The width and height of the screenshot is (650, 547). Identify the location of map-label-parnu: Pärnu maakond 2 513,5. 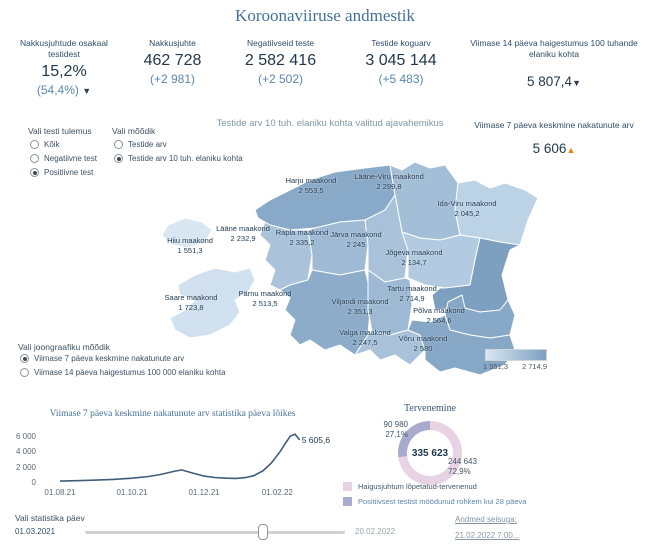
(265, 298).